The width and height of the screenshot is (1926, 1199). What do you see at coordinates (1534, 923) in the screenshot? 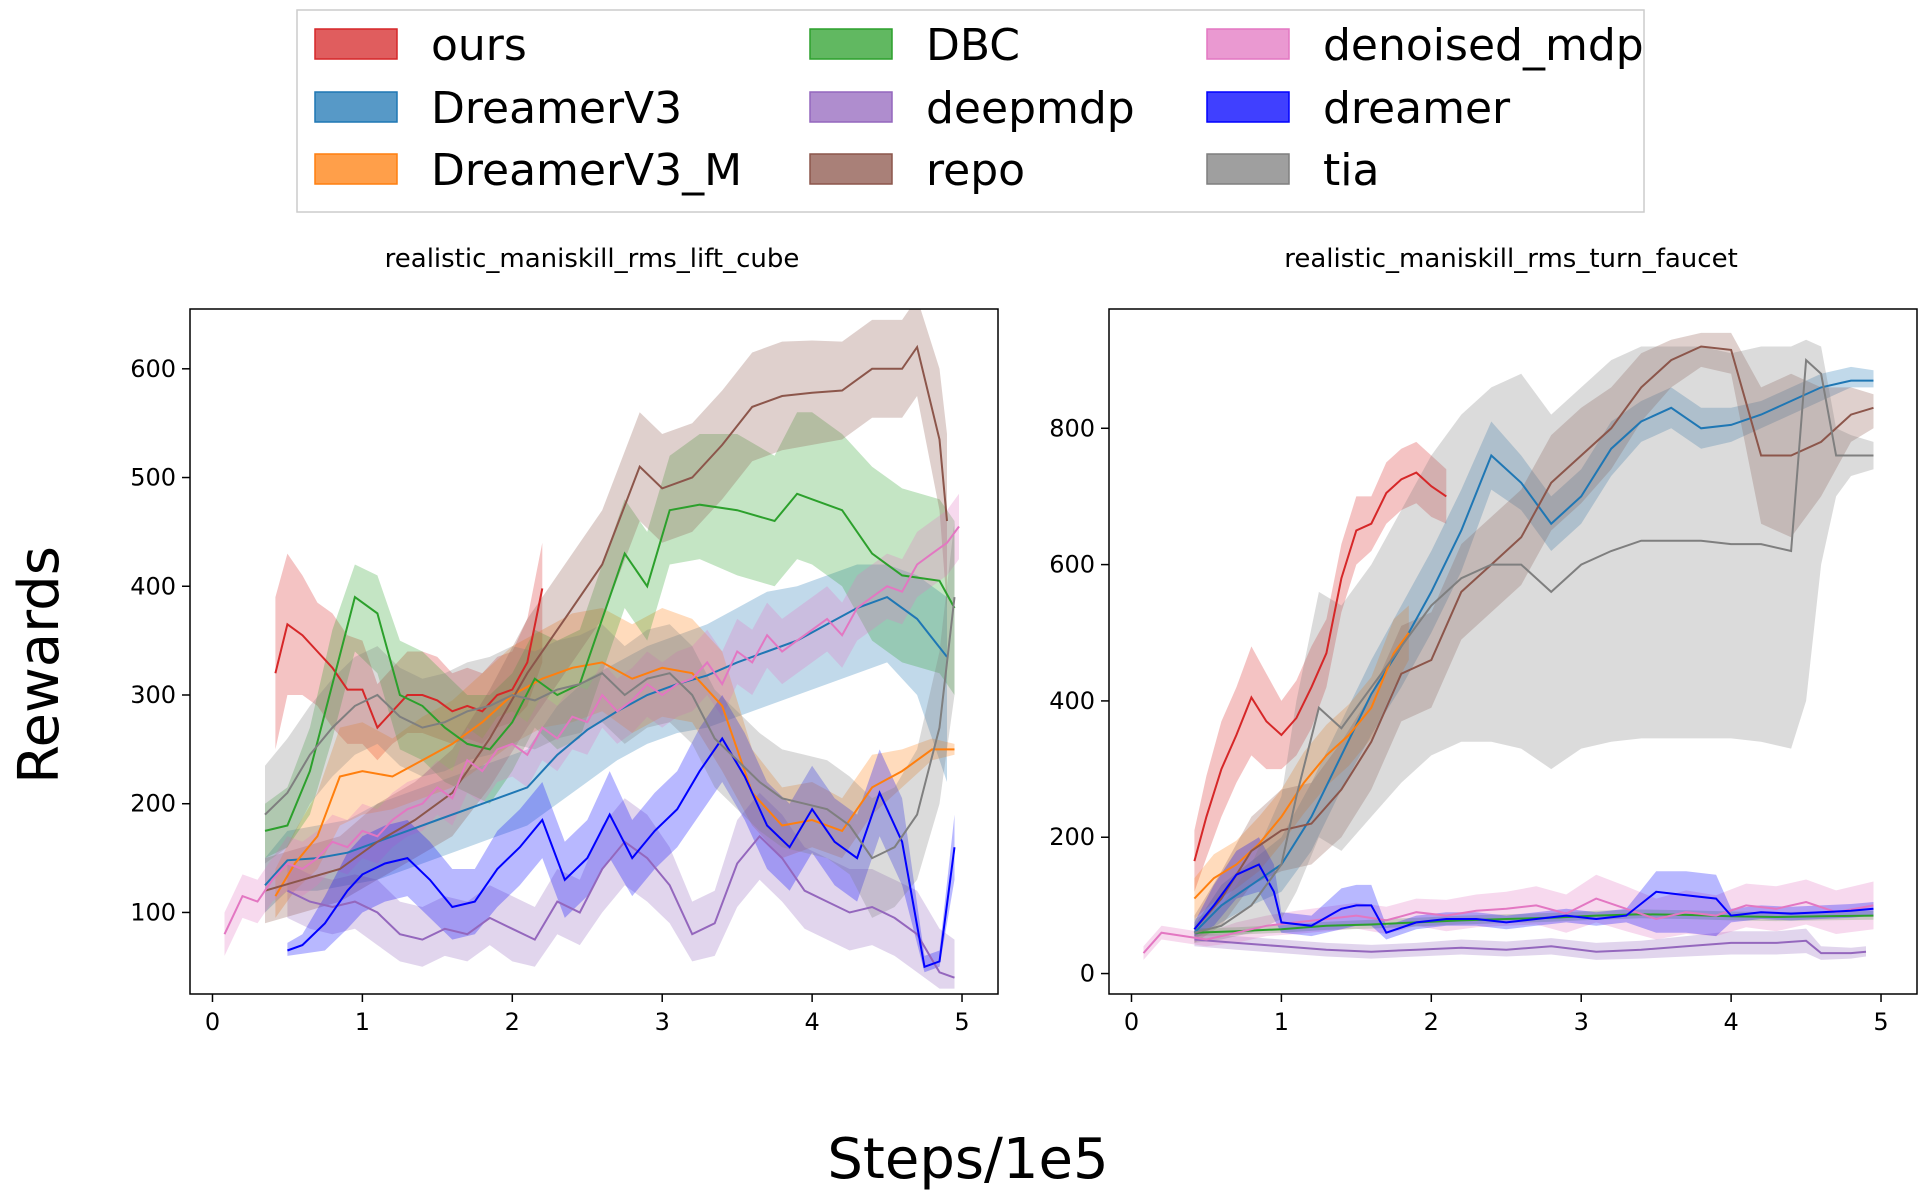
I see `line-dbc` at bounding box center [1534, 923].